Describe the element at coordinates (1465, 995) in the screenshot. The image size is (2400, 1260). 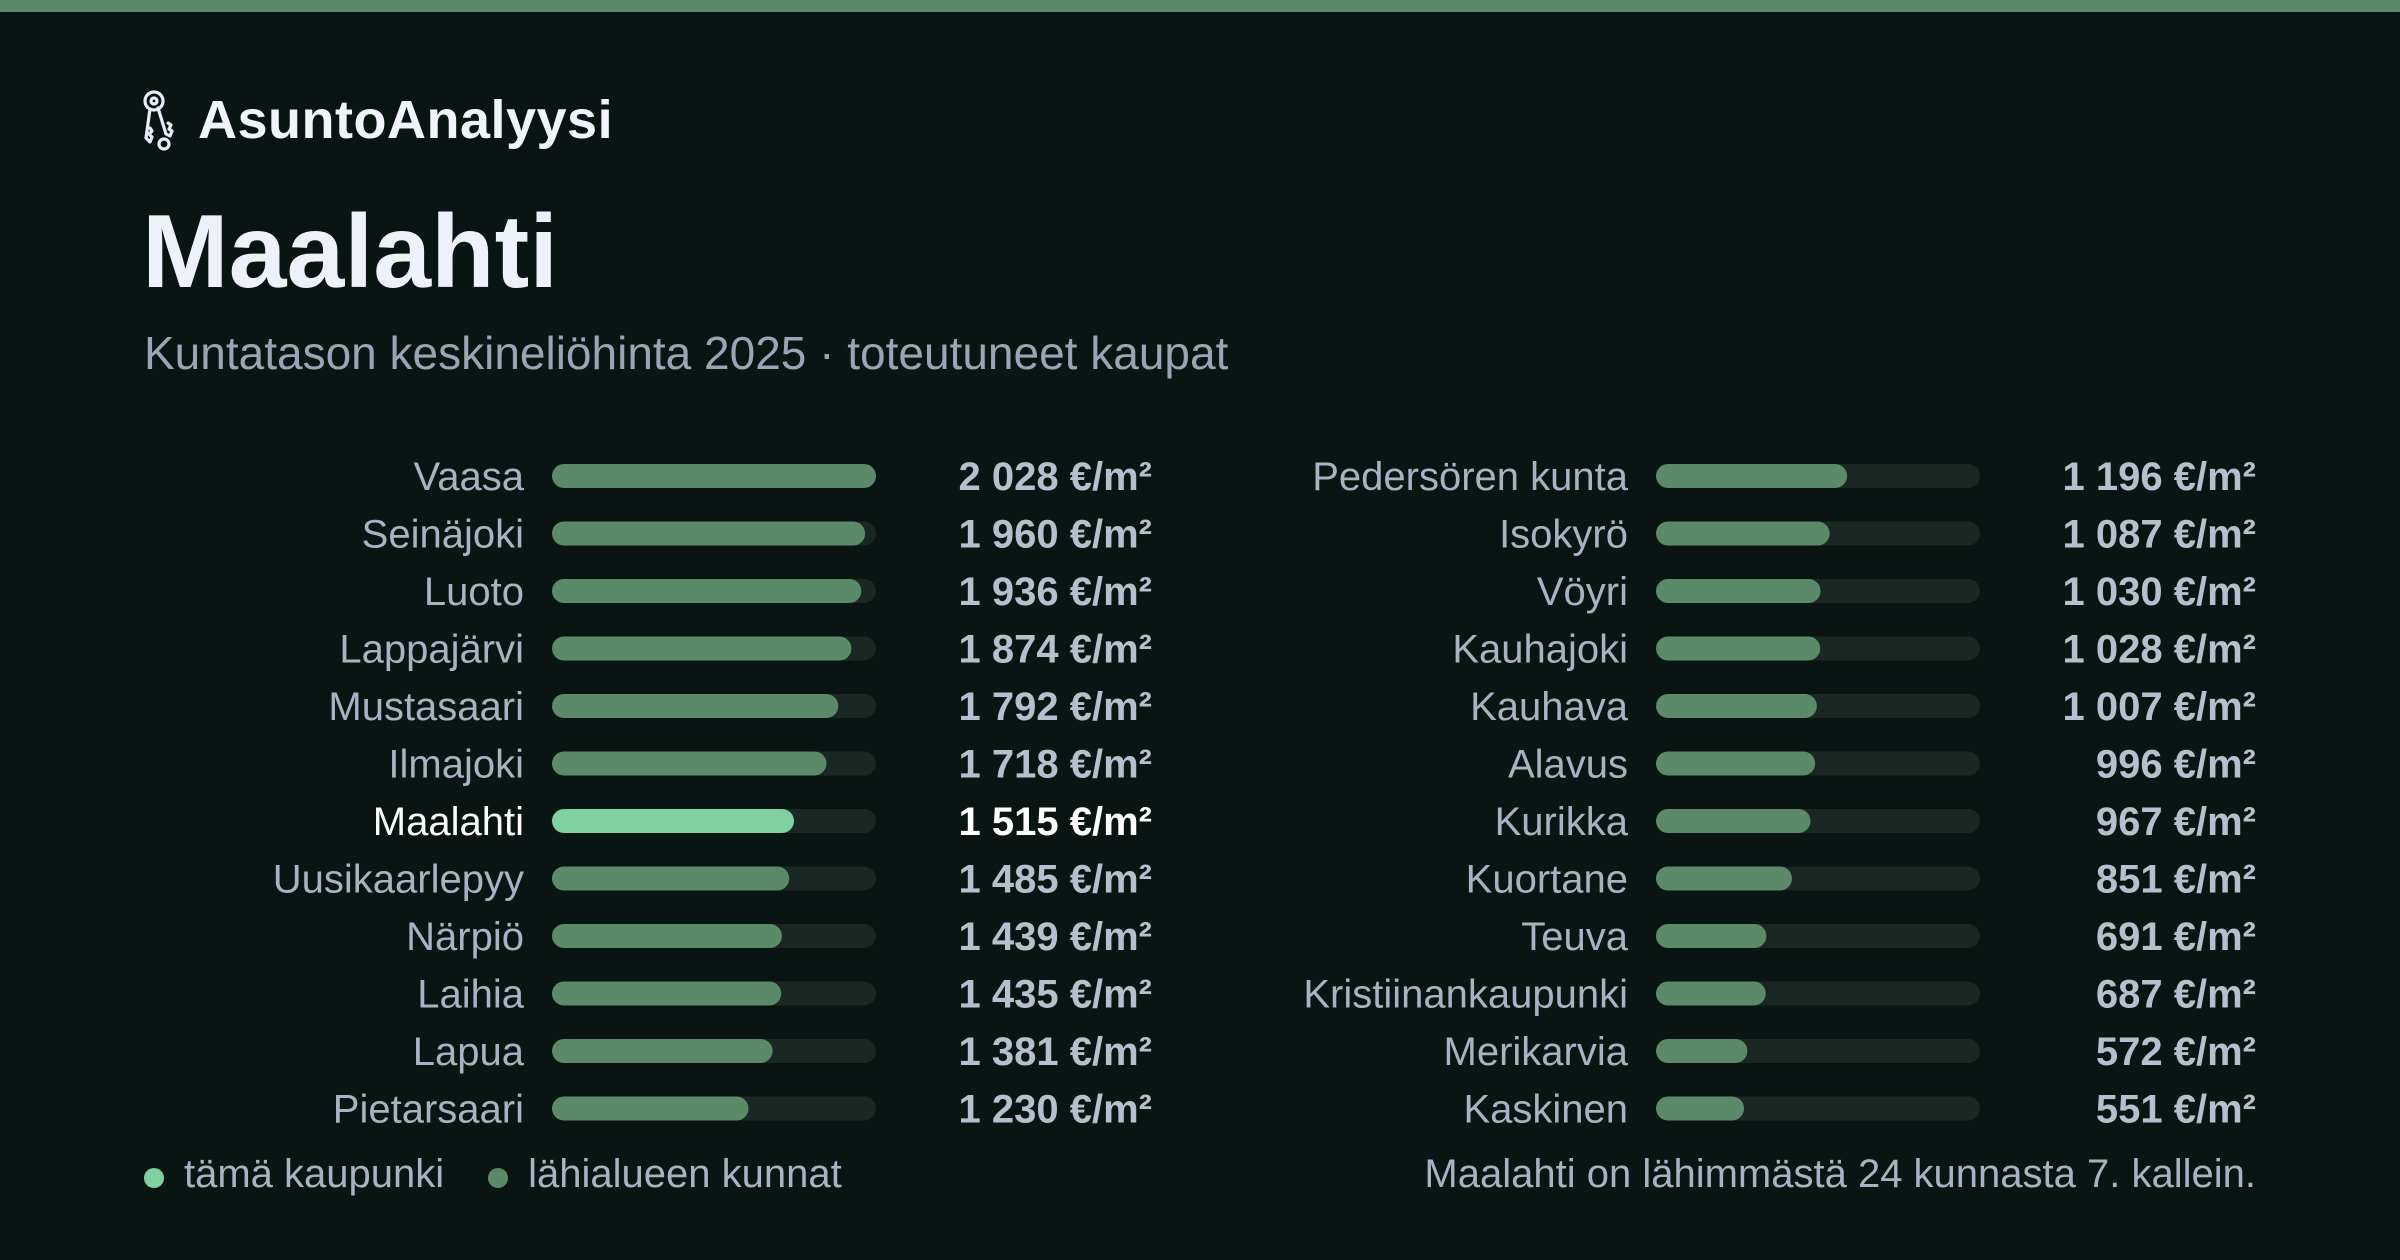
I see `category-label: Kristiinankaupunki` at that location.